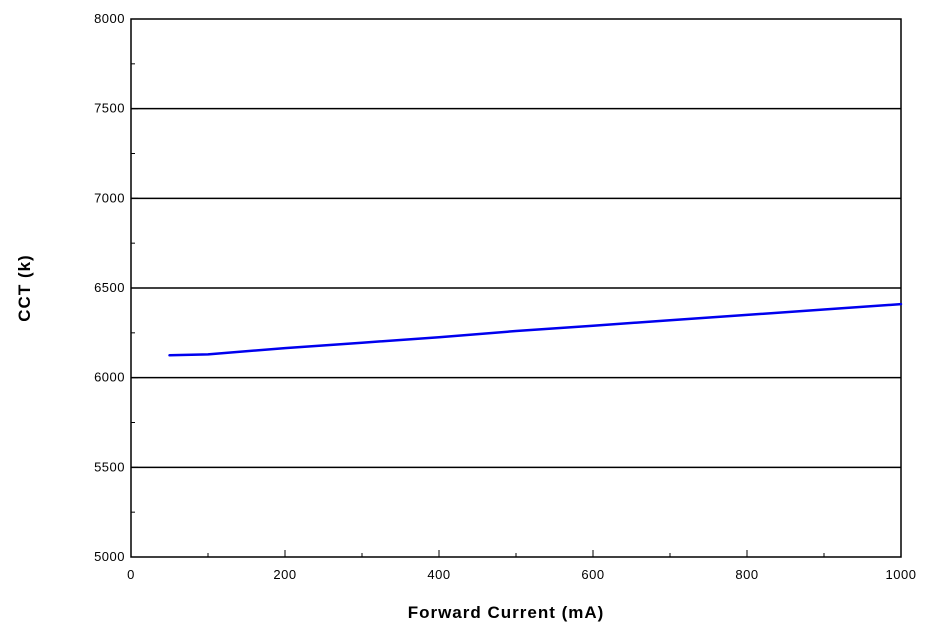 This screenshot has height=631, width=927. I want to click on y-tick-label: 6500, so click(109, 287).